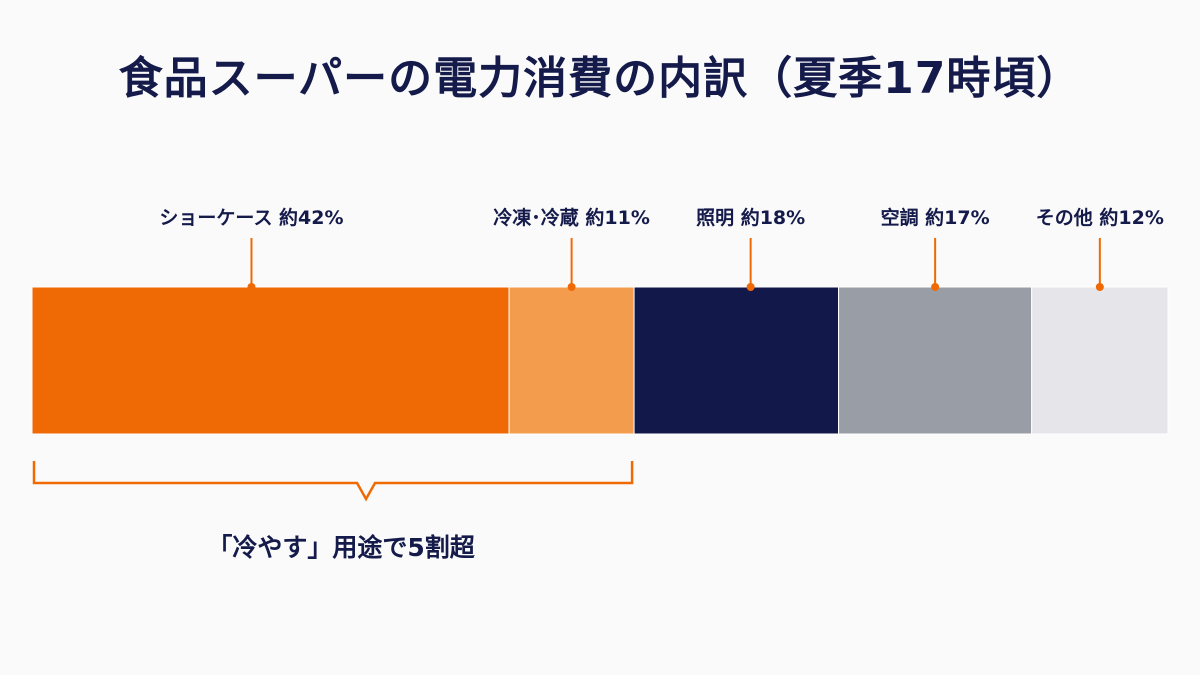 The height and width of the screenshot is (675, 1200). I want to click on segment-label-lighting: 照明 約18%, so click(750, 217).